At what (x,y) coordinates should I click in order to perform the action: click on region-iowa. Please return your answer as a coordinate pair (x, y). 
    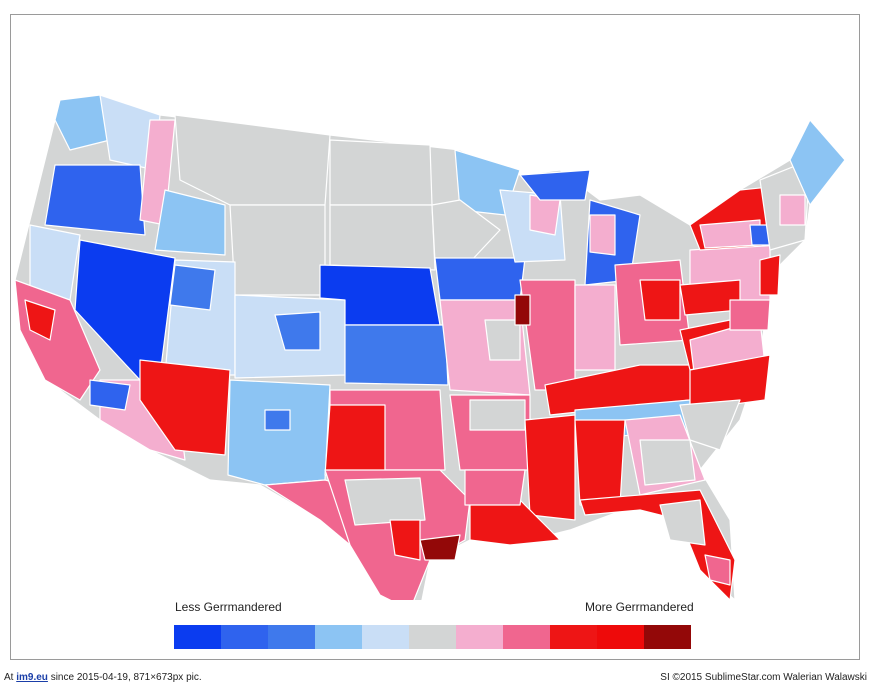
    Looking at the image, I should click on (480, 279).